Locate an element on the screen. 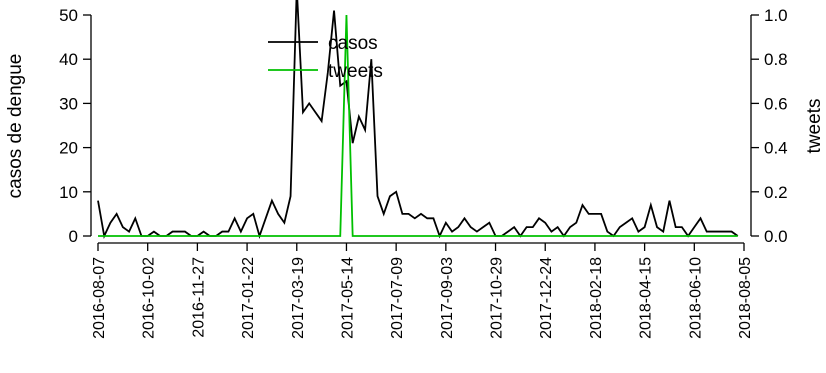 Image resolution: width=826 pixels, height=373 pixels. y-tick-label-right: 0.4 is located at coordinates (776, 148).